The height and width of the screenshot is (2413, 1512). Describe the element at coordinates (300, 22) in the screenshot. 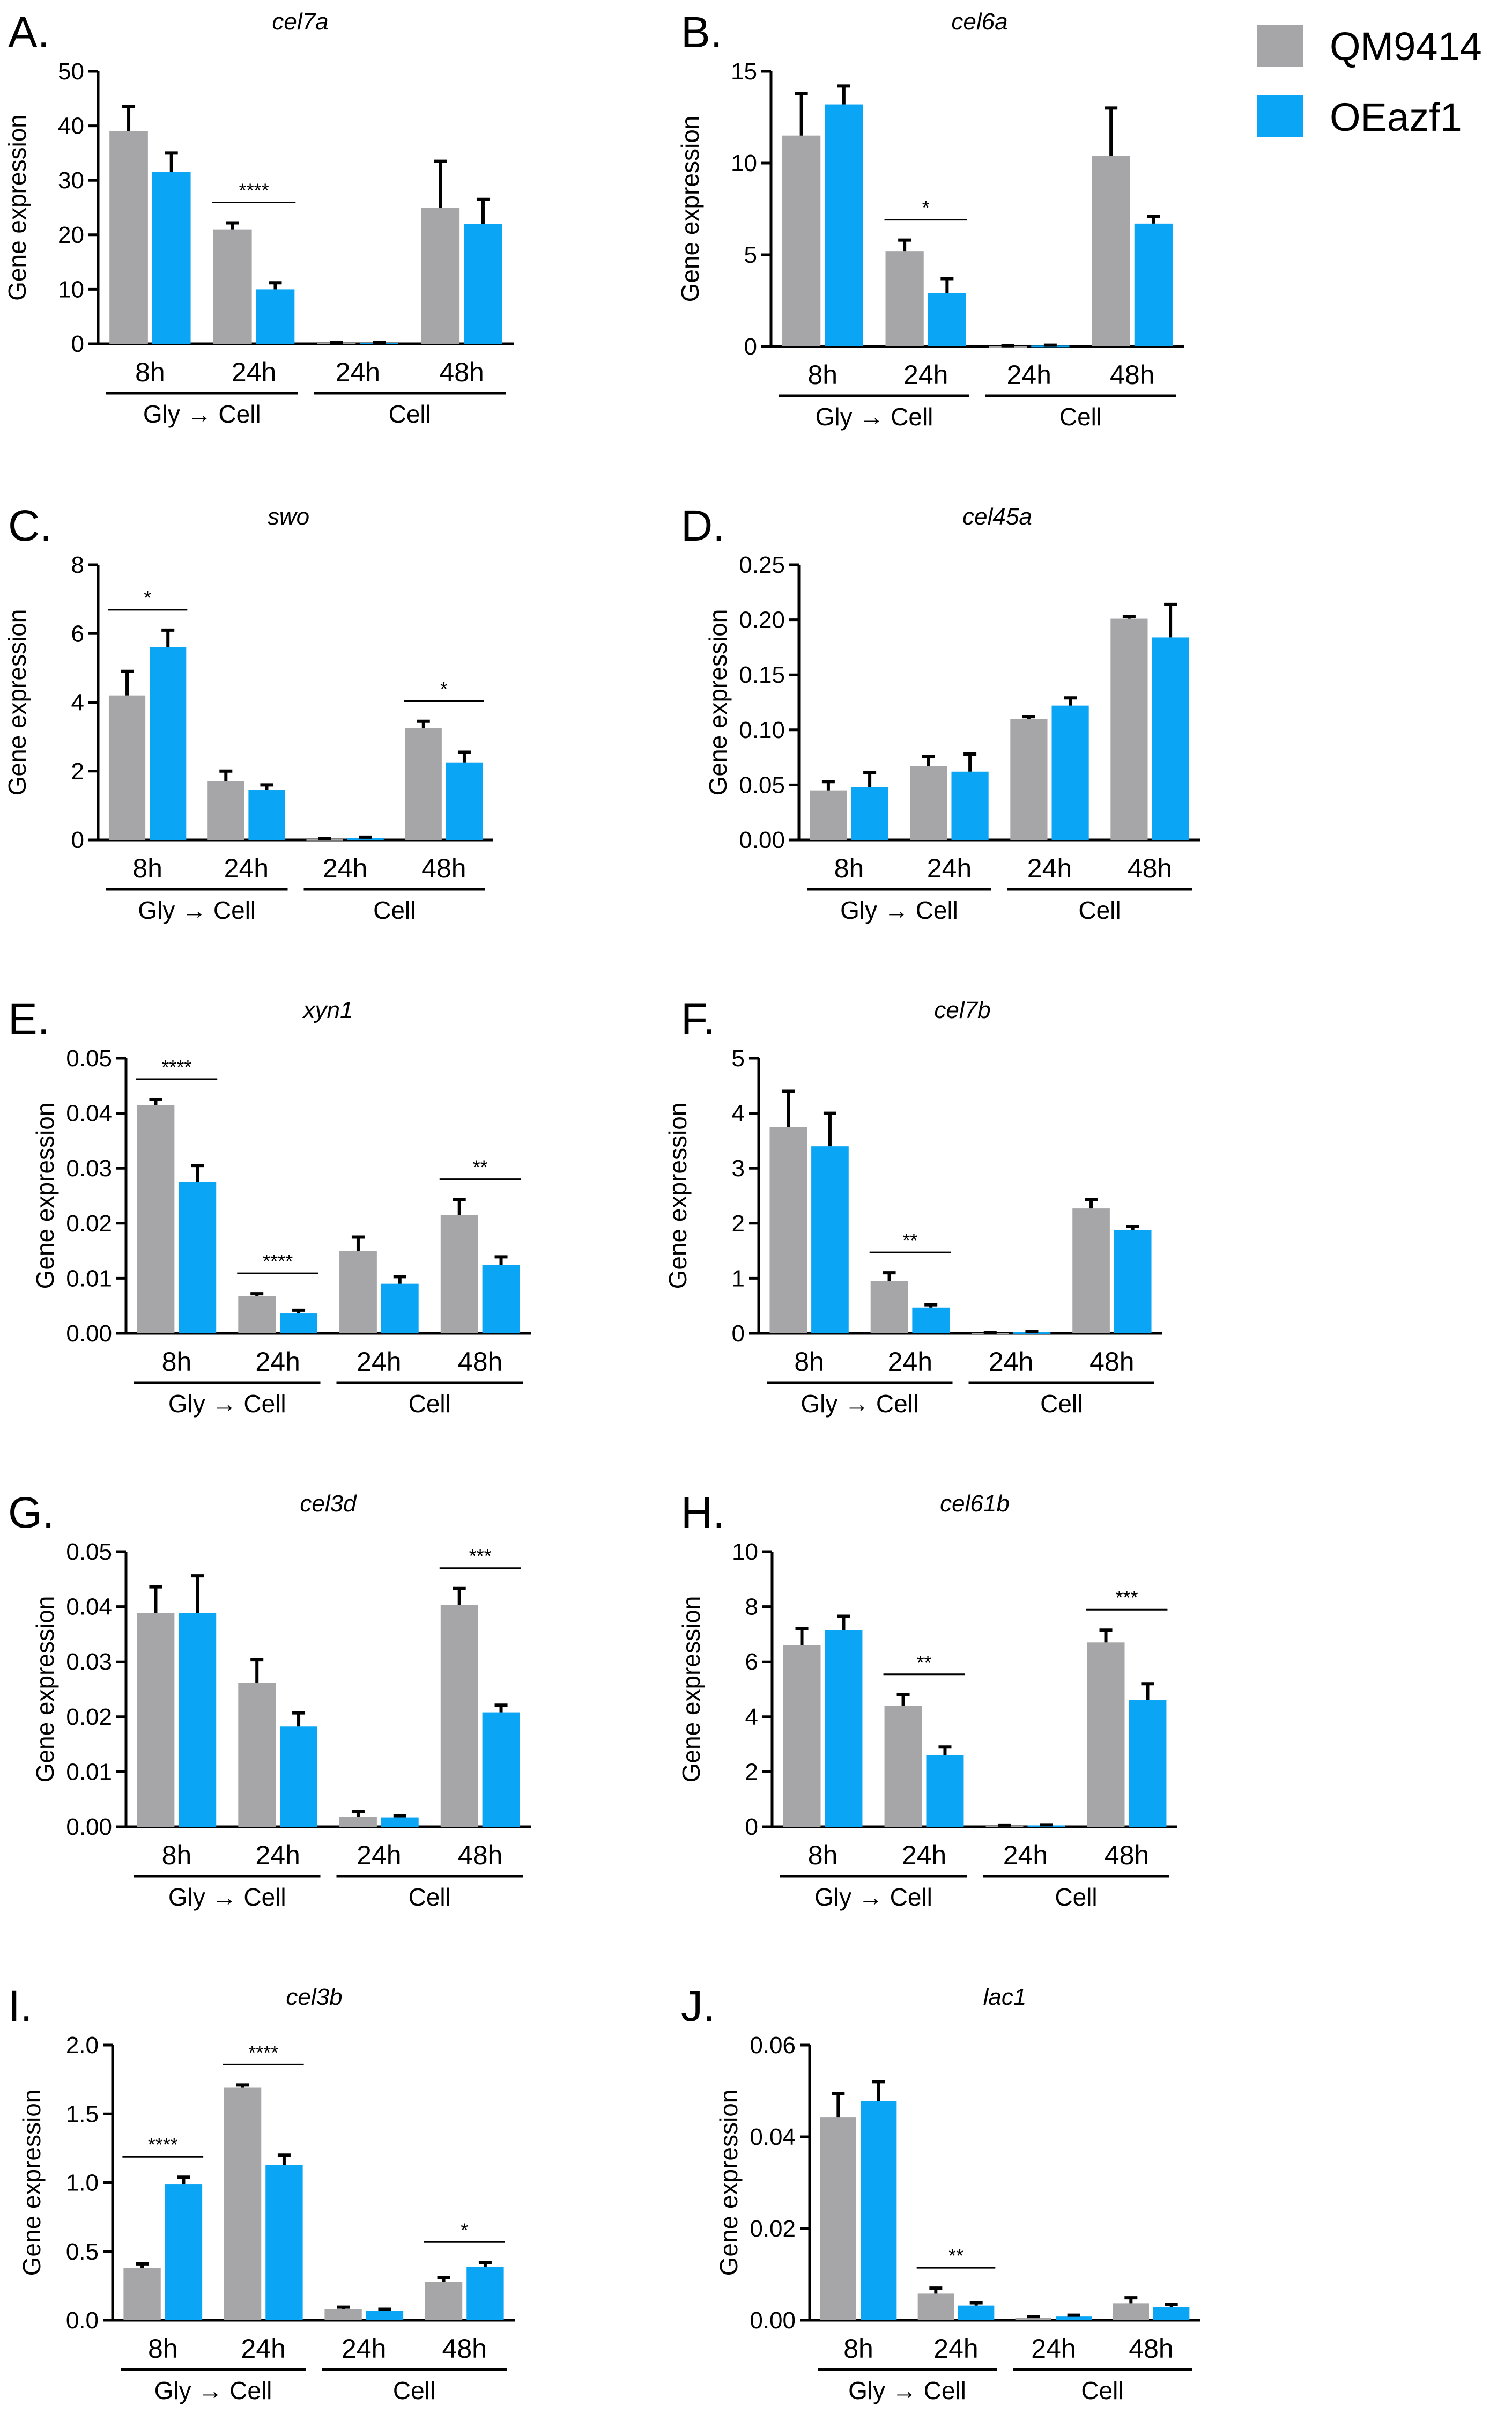

I see `chart-title: cel7a` at that location.